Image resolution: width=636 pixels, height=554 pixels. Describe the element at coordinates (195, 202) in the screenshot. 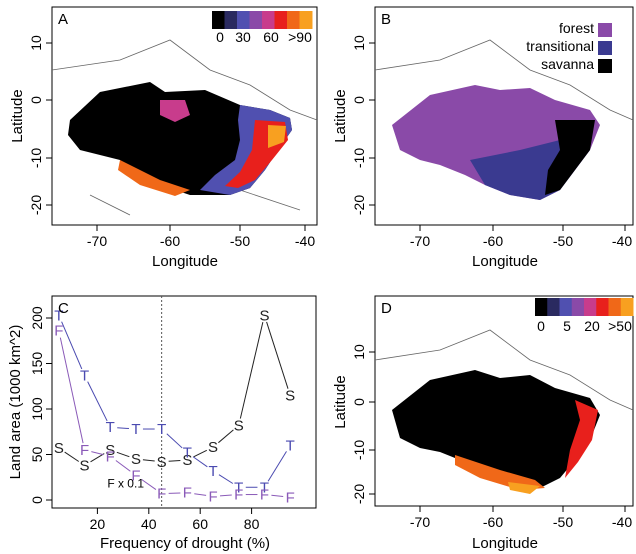

I see `panel-a-borders` at that location.